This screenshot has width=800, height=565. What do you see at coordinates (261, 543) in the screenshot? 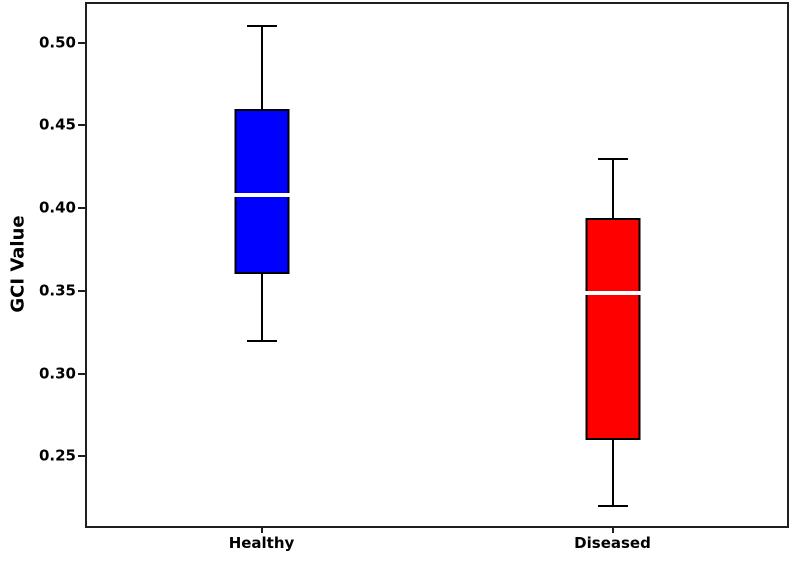
I see `x-tick-label-healthy: Healthy` at bounding box center [261, 543].